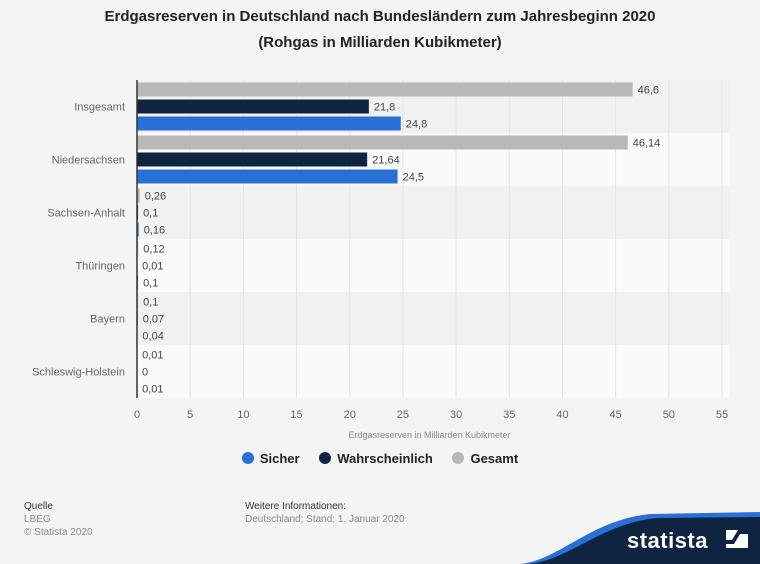 This screenshot has width=760, height=564. What do you see at coordinates (78, 373) in the screenshot?
I see `category-label: Schleswig-Holstein` at bounding box center [78, 373].